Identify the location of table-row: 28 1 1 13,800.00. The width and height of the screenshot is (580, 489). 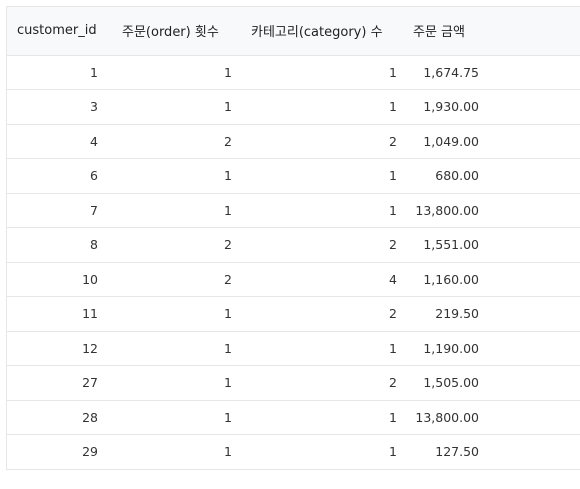
(293, 417).